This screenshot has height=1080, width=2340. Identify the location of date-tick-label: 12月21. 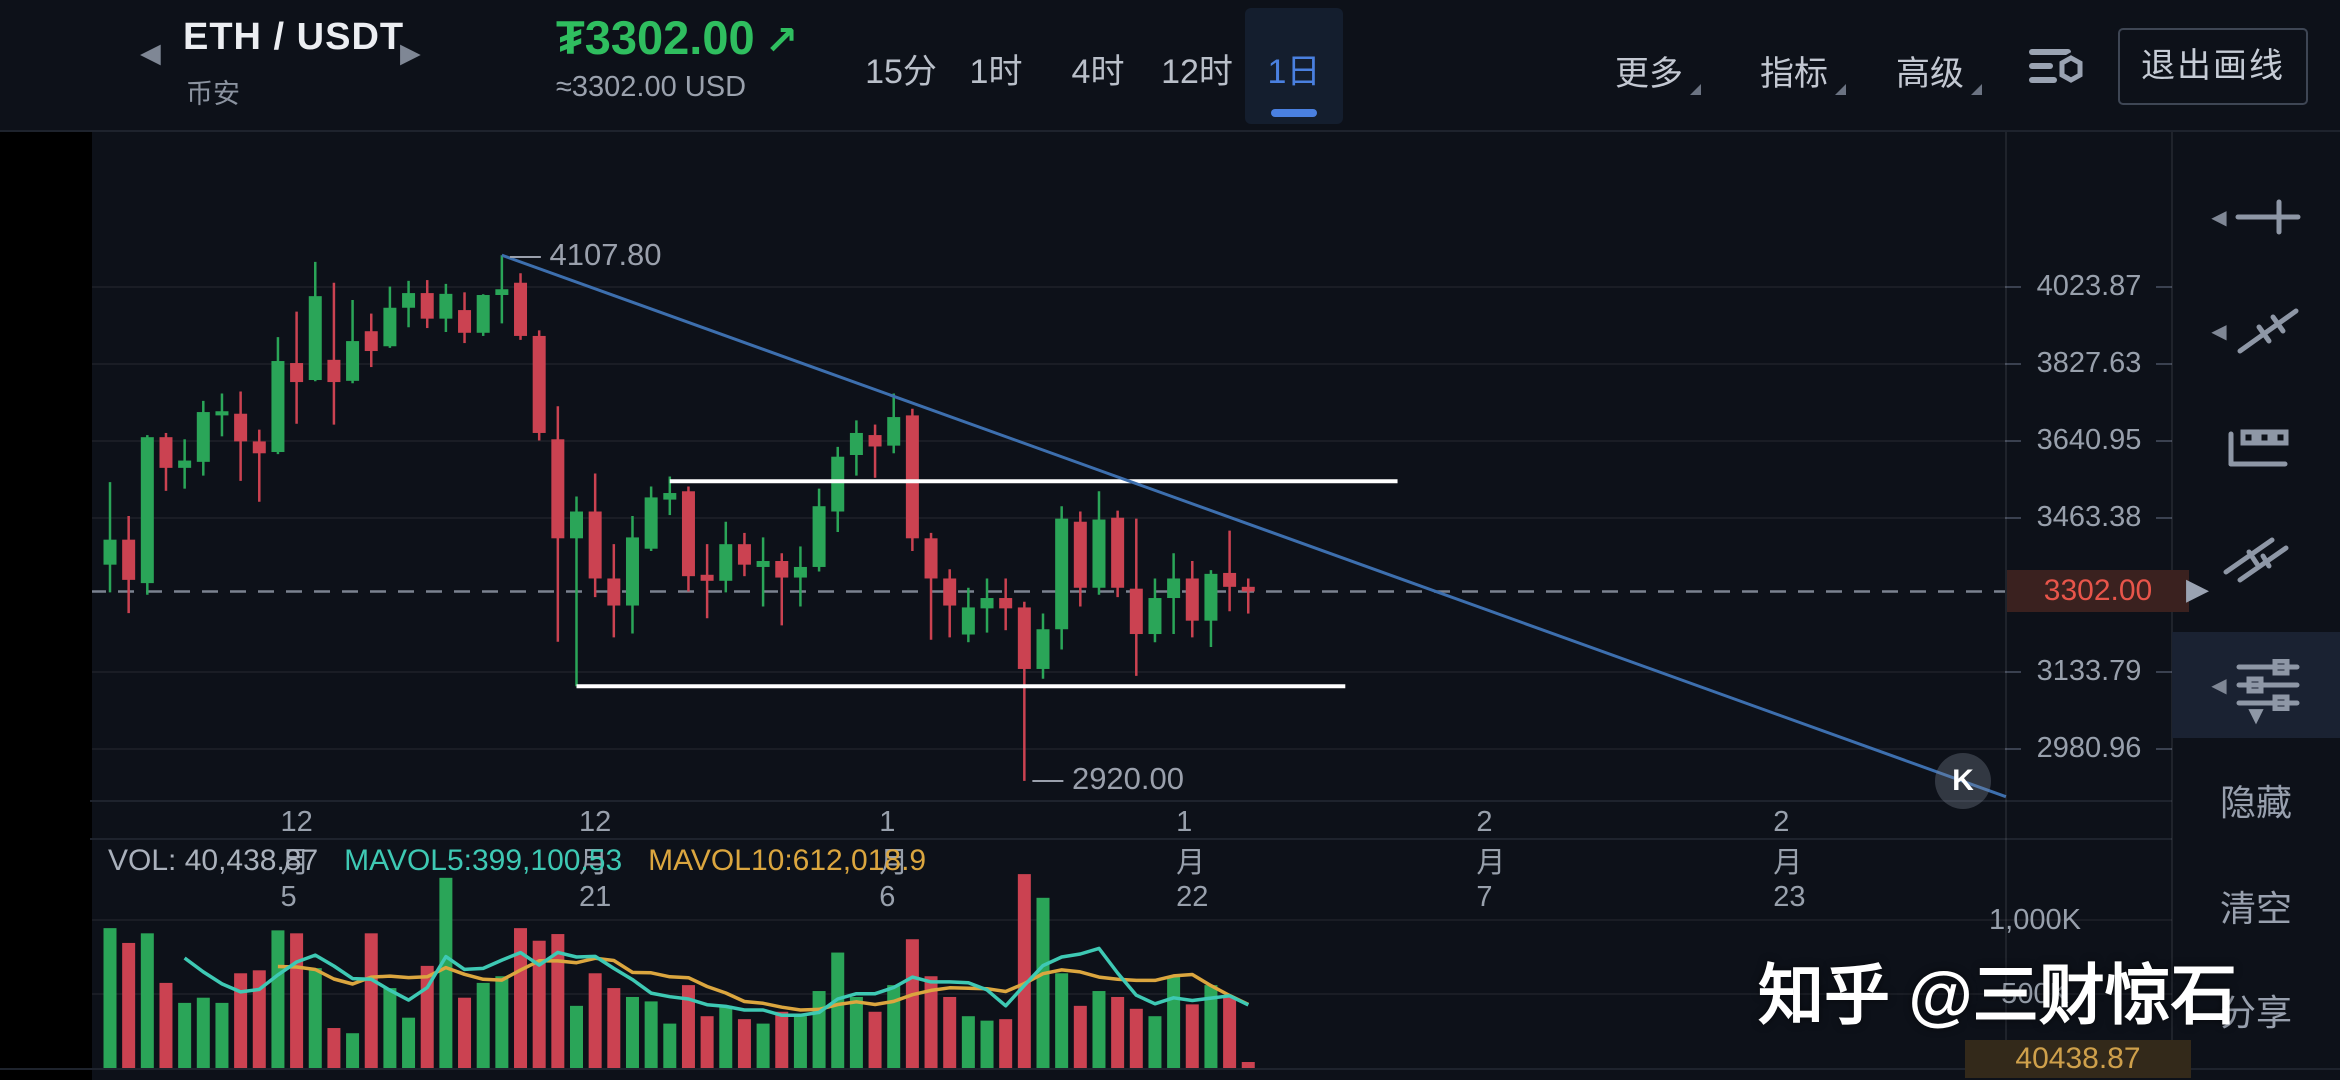
(595, 859).